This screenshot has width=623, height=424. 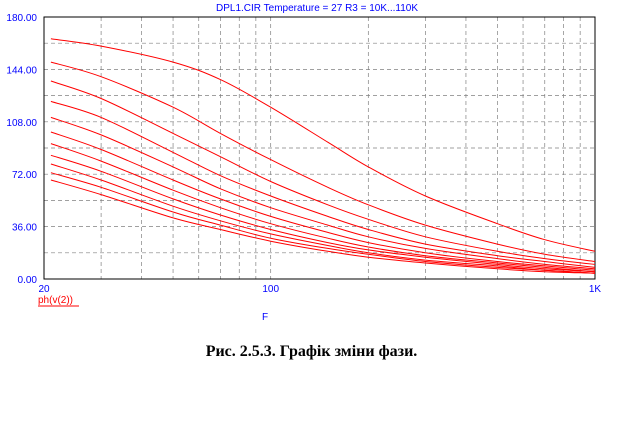 I want to click on x-axis-label: F, so click(x=265, y=317).